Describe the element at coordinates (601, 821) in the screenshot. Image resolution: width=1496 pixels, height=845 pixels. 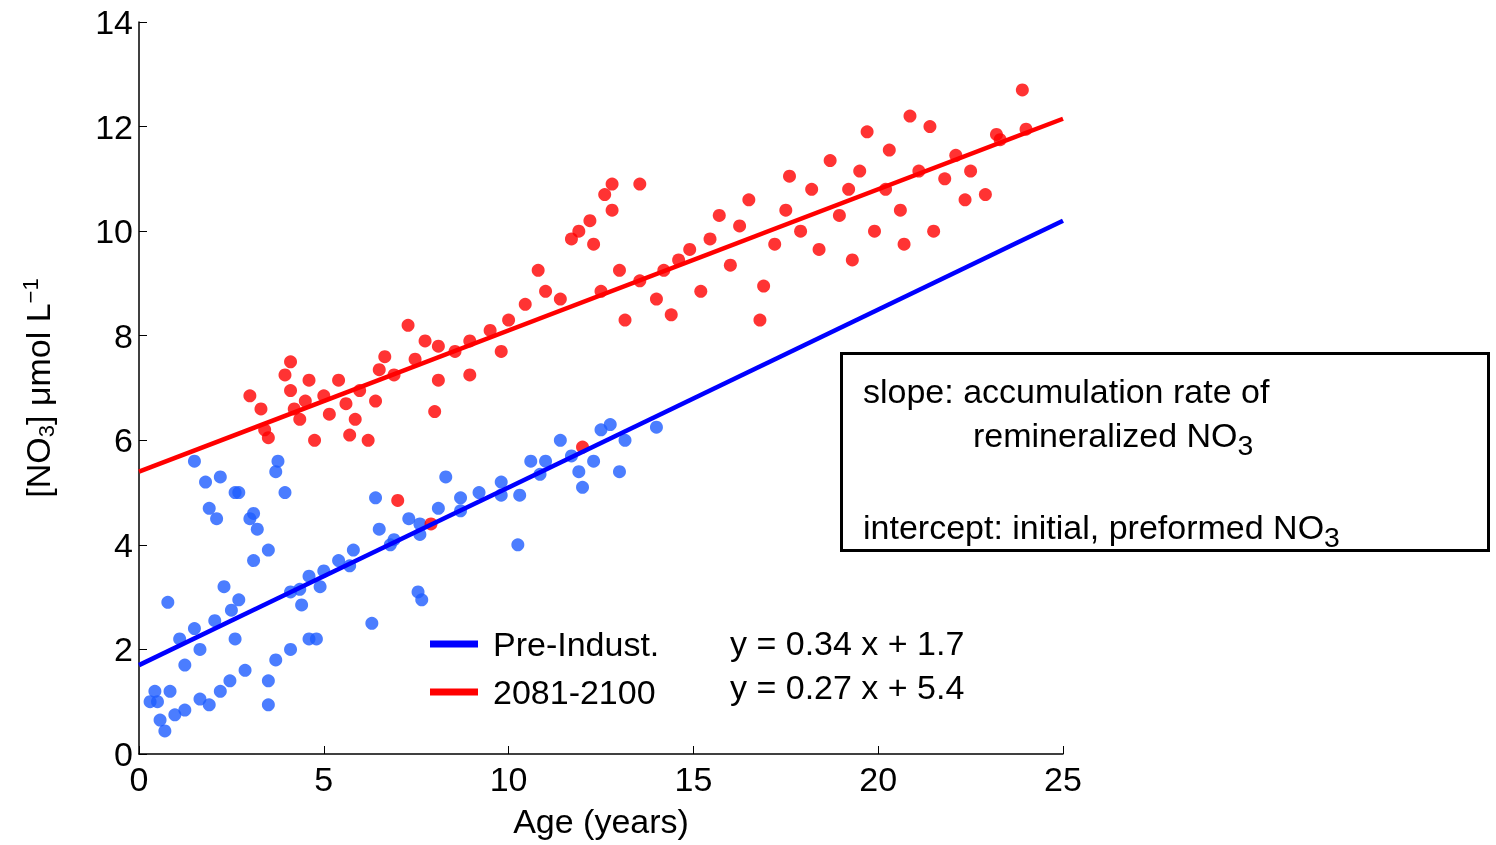
I see `x-axis-title: Age (years)` at that location.